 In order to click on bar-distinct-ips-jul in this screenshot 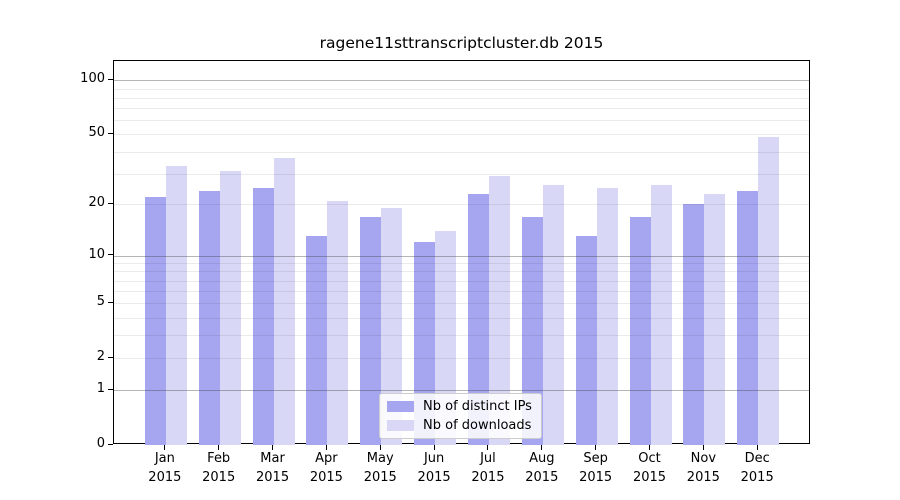, I will do `click(478, 319)`.